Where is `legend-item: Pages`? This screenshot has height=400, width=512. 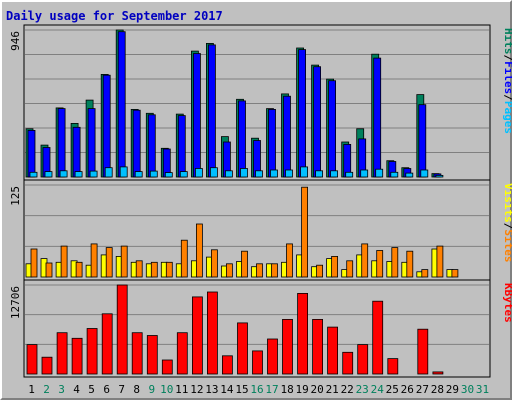 legend-item: Pages is located at coordinates (507, 117).